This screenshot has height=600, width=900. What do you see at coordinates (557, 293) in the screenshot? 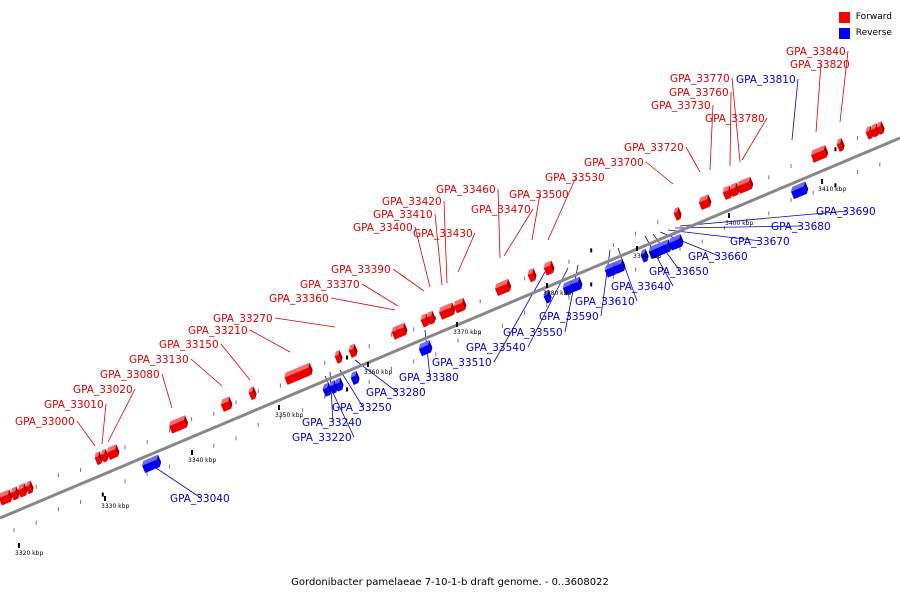
I see `scale-label: 3380 kbp` at bounding box center [557, 293].